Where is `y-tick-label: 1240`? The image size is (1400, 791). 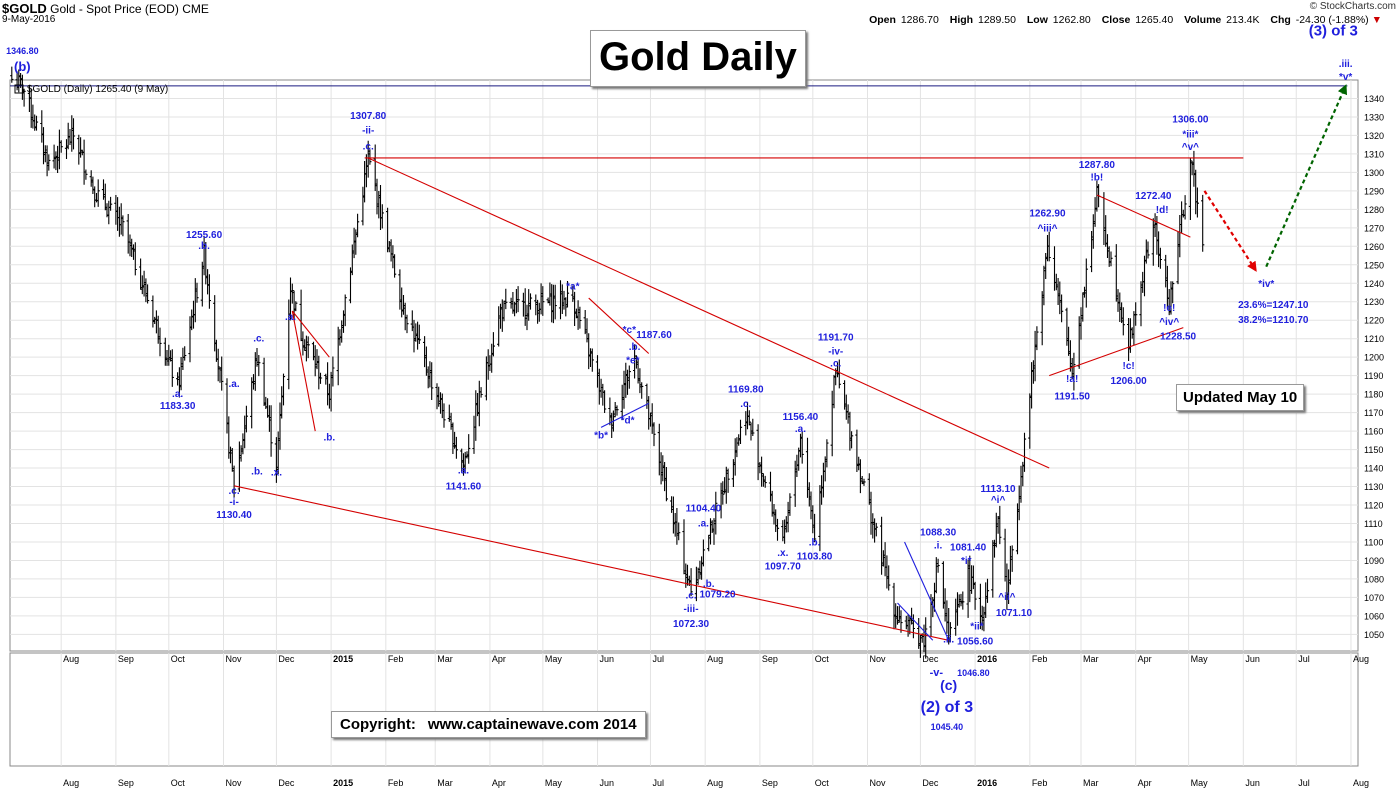
y-tick-label: 1240 is located at coordinates (1374, 284).